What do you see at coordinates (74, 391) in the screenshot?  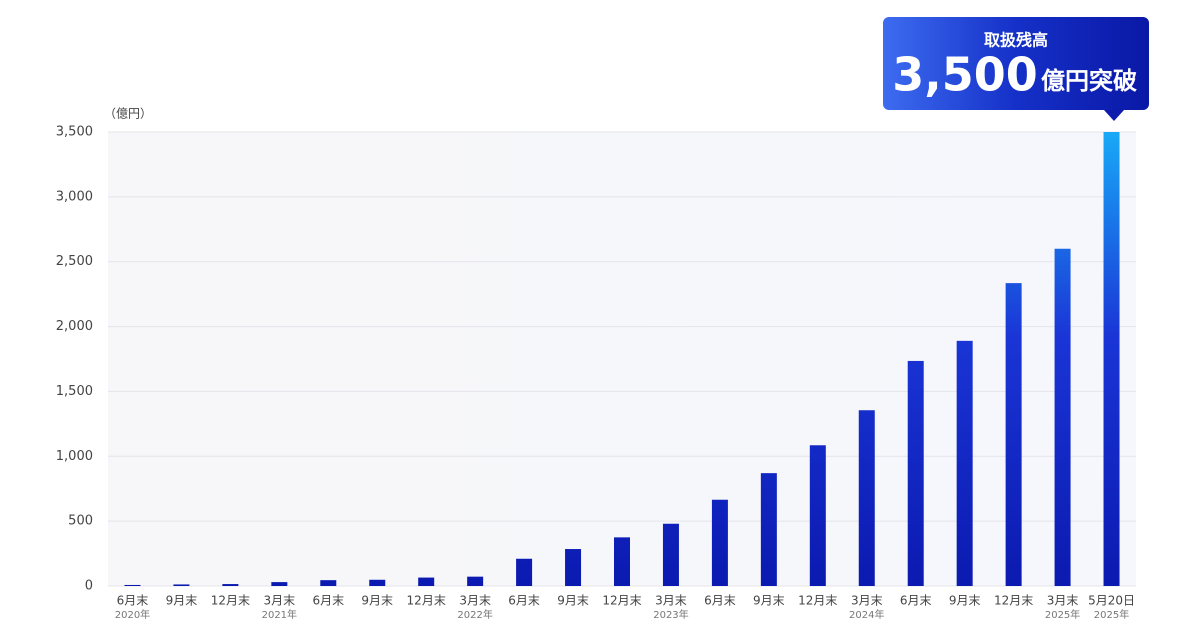 I see `y-tick-label: 1,500` at bounding box center [74, 391].